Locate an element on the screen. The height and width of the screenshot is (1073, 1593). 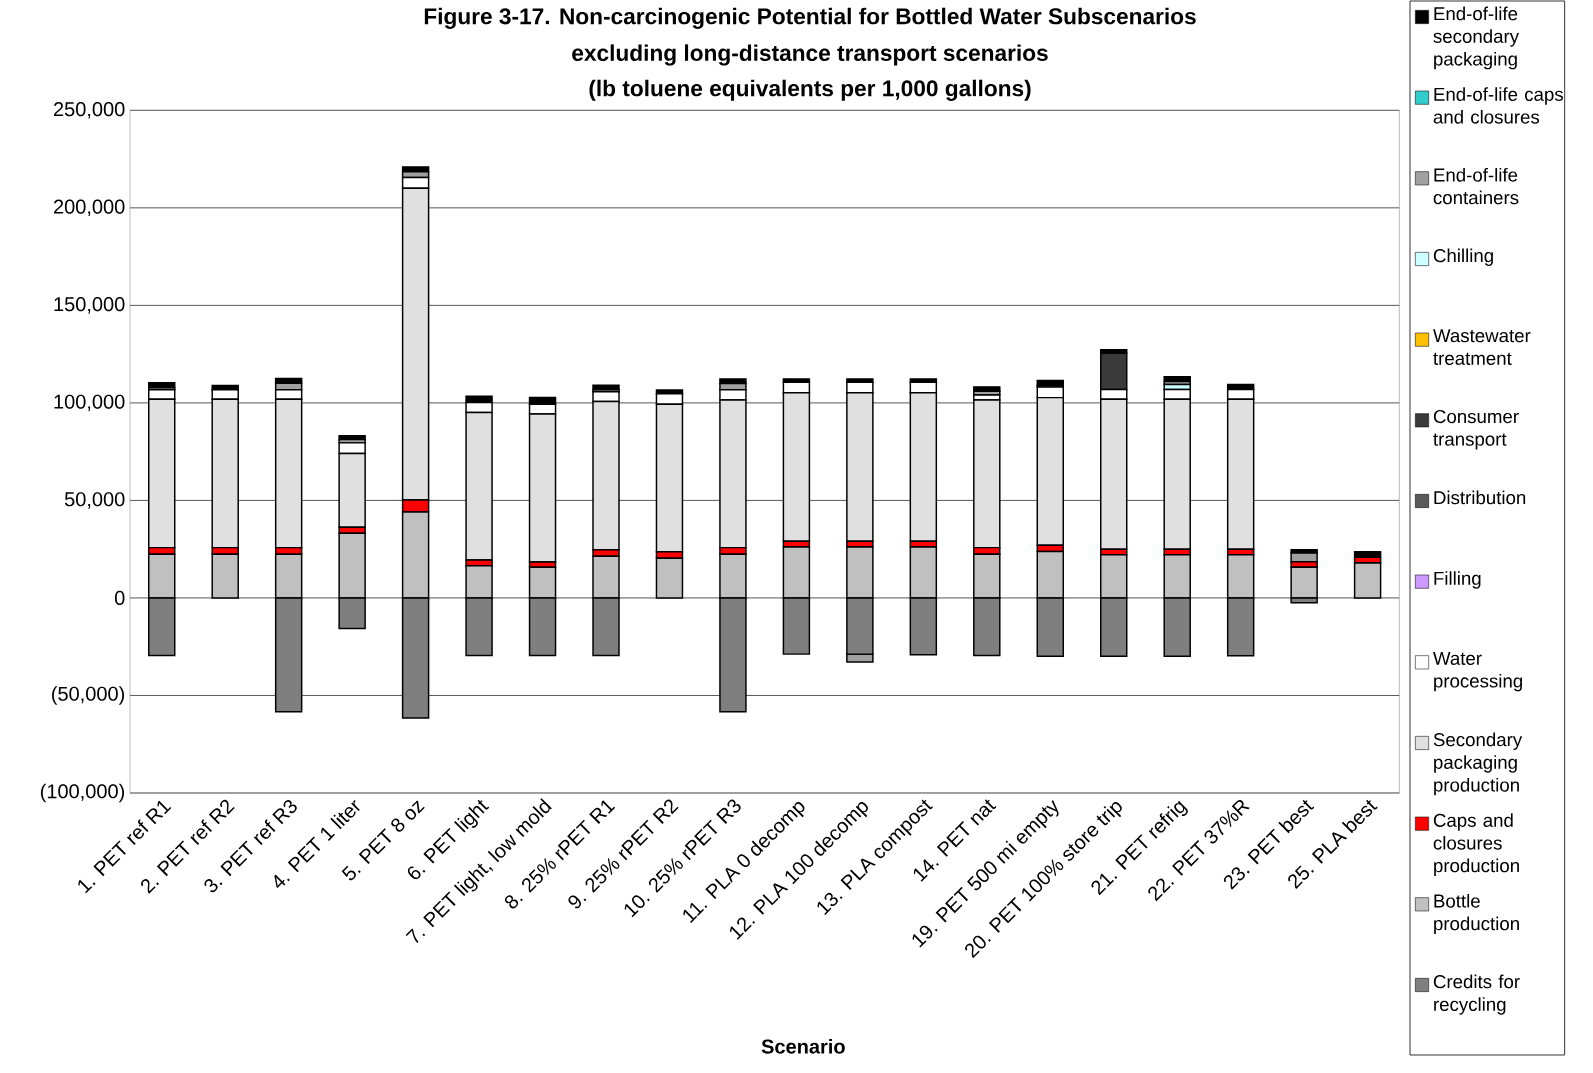
y-tick-label: 0 is located at coordinates (119, 598).